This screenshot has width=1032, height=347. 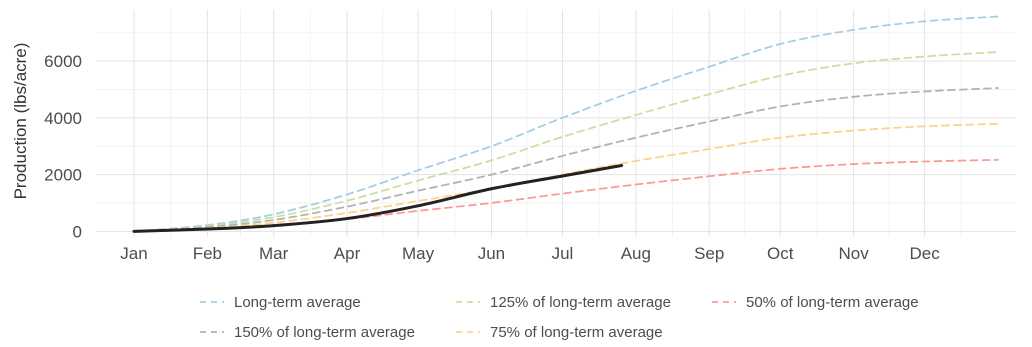 I want to click on y-axis-title-group: Production (lbs/acre), so click(x=20, y=121).